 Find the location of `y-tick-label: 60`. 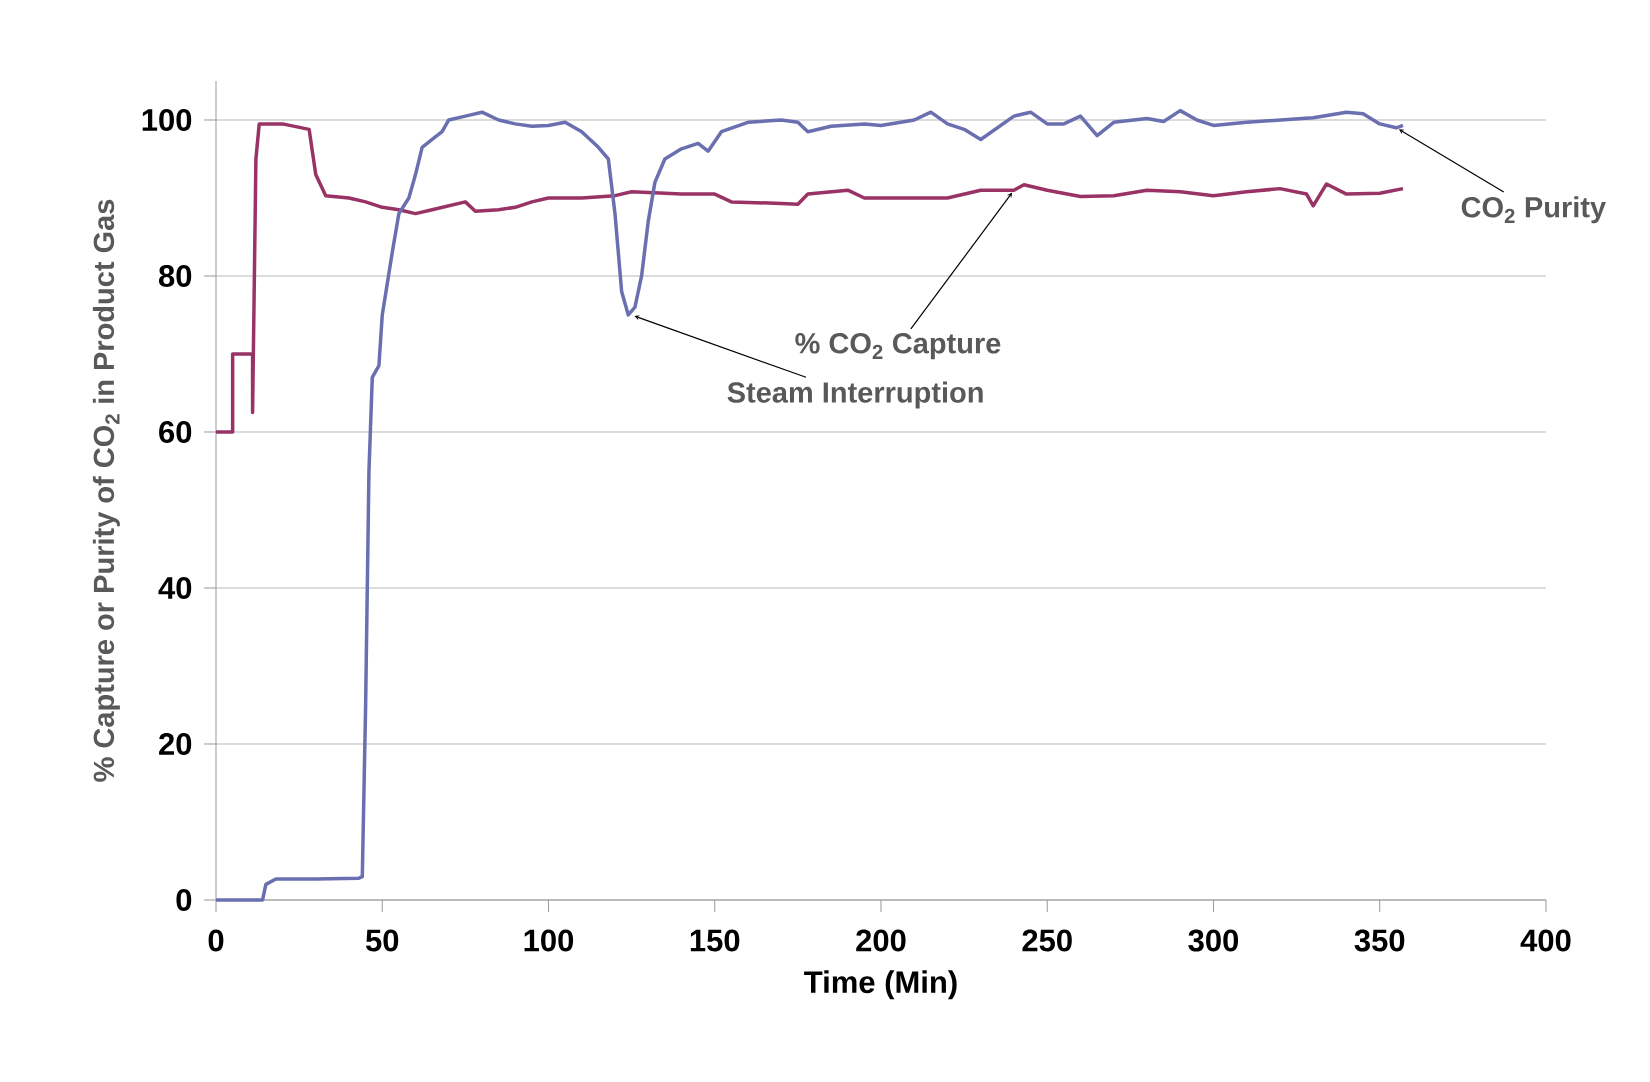

y-tick-label: 60 is located at coordinates (175, 432).